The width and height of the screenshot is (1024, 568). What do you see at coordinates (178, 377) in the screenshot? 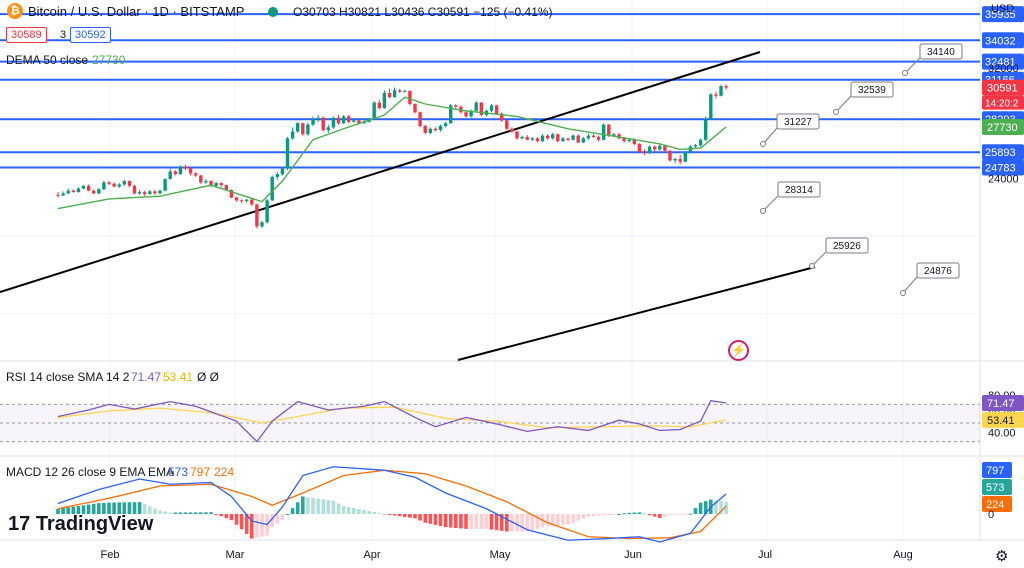
I see `rsi-sma-legend-value: 53.41` at bounding box center [178, 377].